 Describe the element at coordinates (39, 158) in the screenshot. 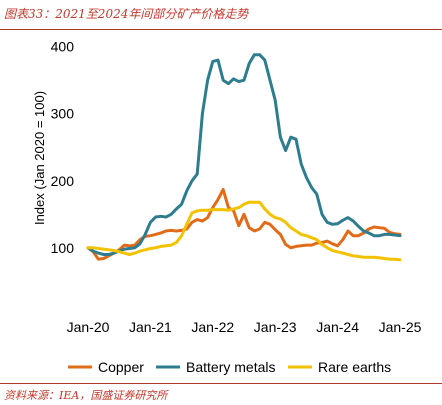

I see `y-axis-label: Index (Jan 2020 = 100)` at that location.